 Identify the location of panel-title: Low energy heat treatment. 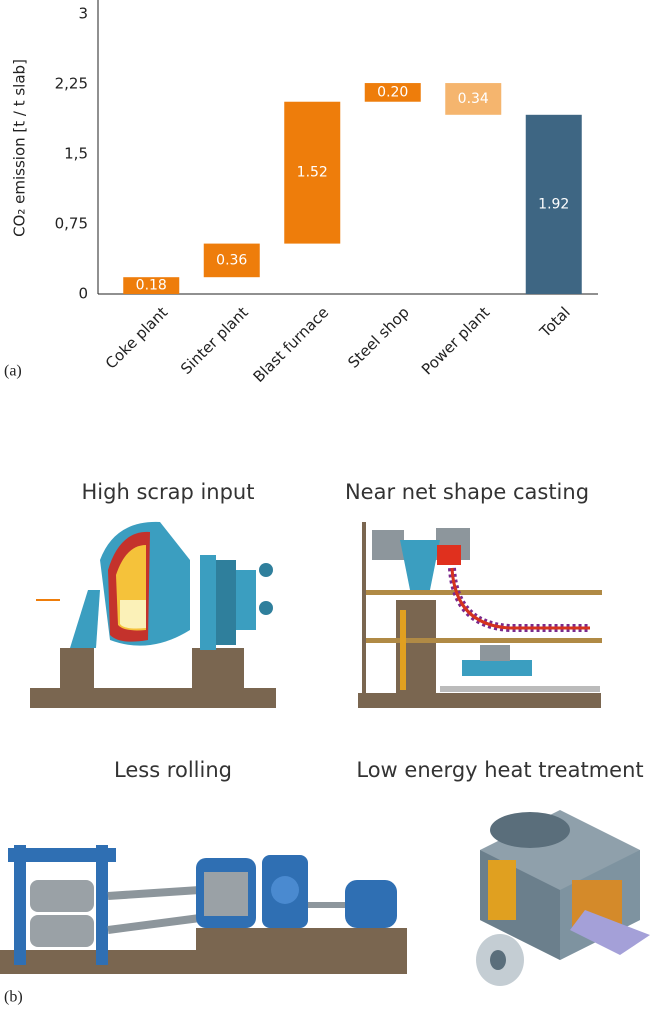
(499, 770).